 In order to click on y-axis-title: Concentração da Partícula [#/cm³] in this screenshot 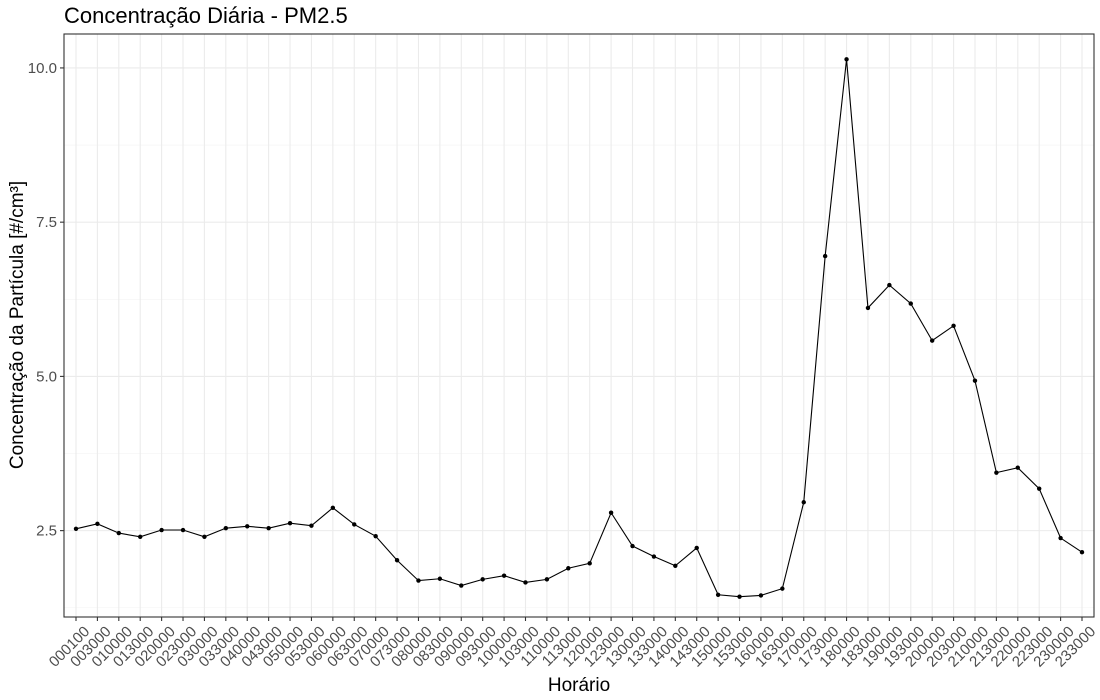, I will do `click(17, 325)`.